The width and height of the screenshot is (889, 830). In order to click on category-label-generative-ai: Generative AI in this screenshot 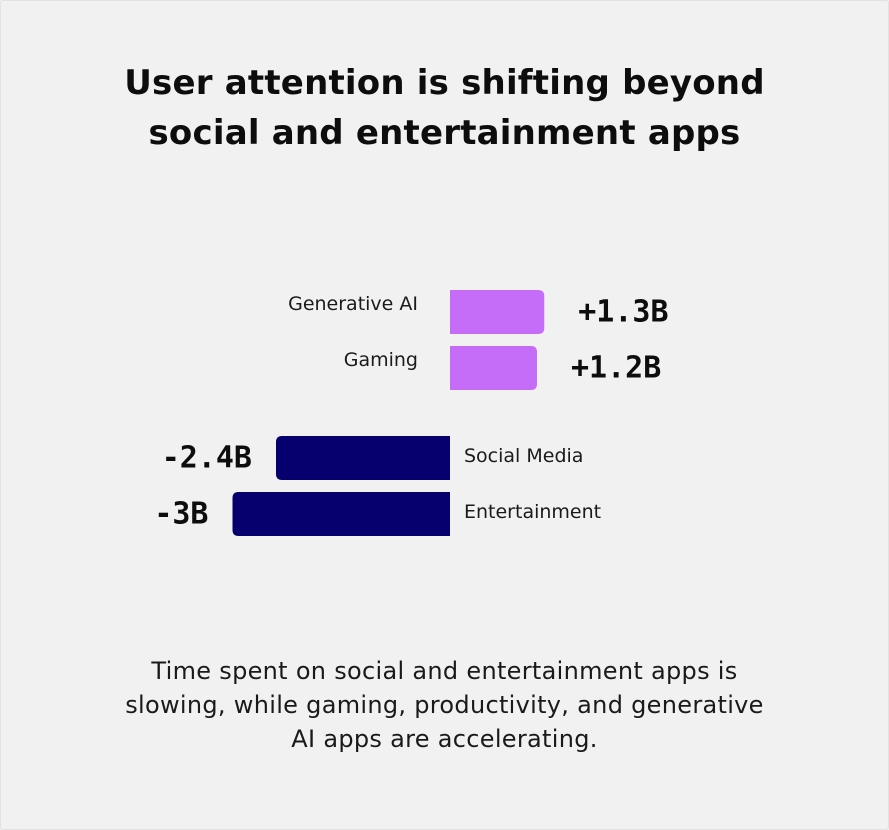, I will do `click(353, 304)`.